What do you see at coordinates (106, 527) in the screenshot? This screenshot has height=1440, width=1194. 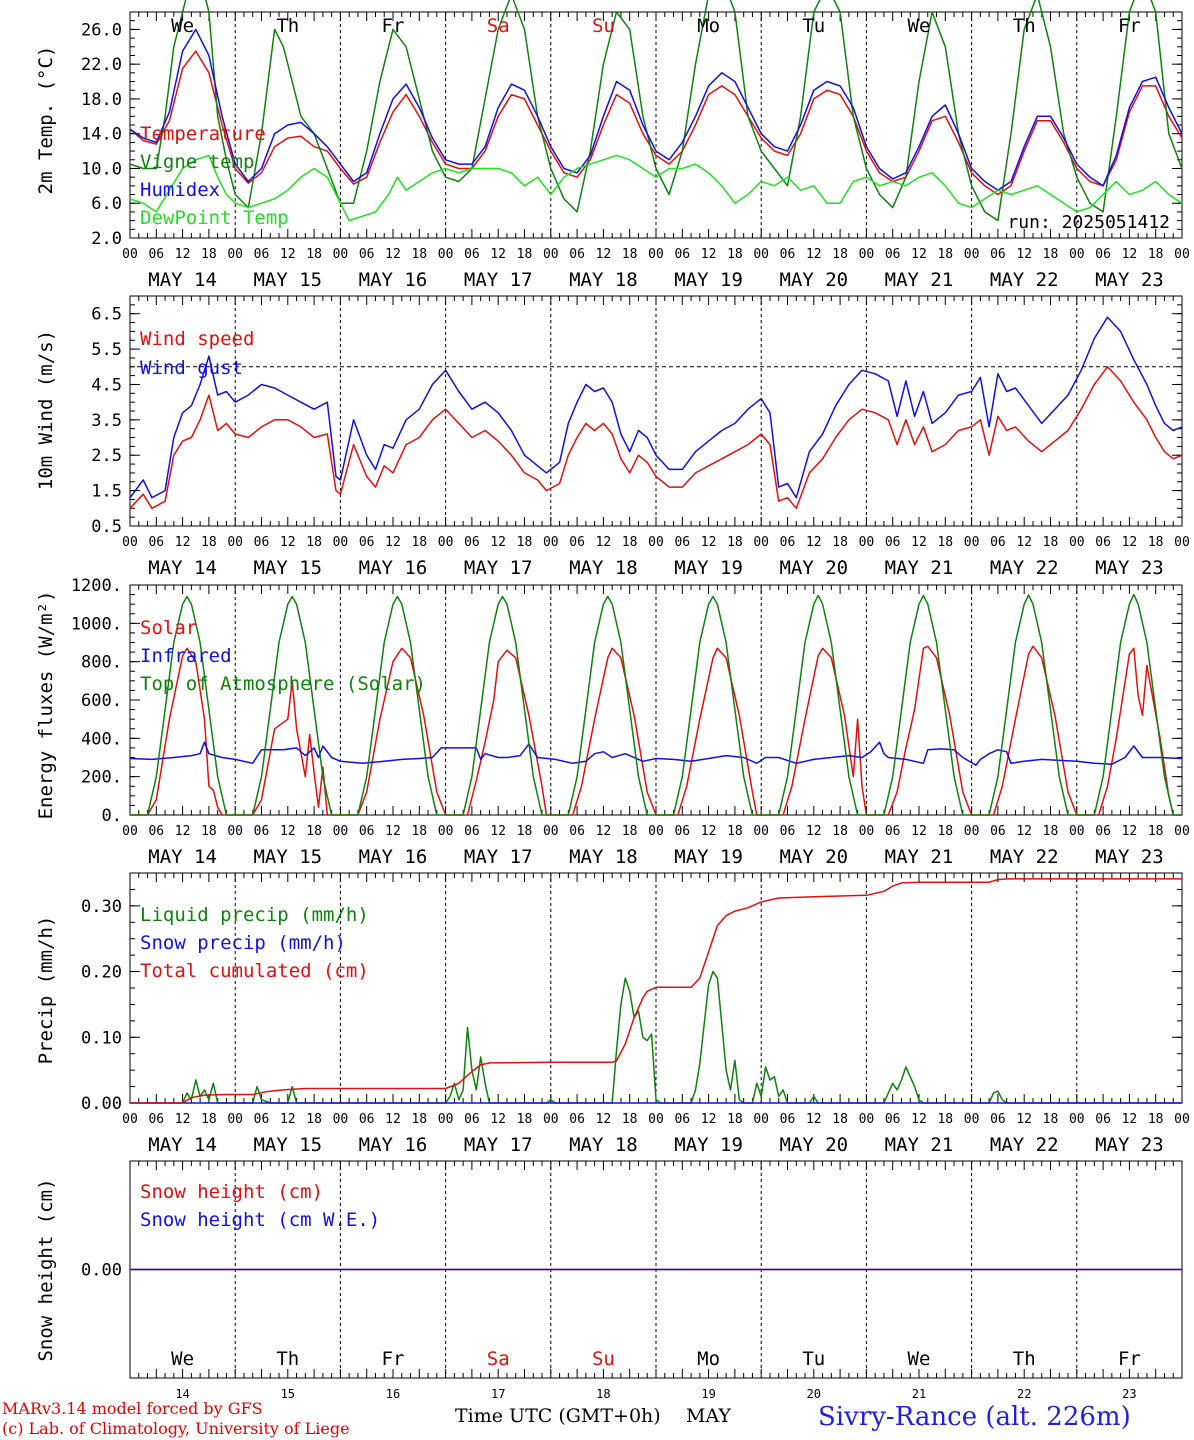 I see `y-tick-label: 0.5` at bounding box center [106, 527].